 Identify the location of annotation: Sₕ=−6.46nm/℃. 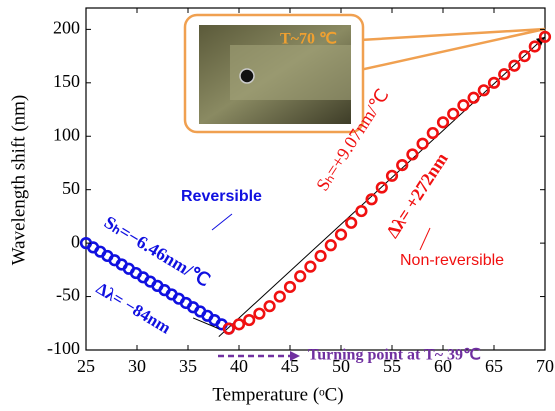
(157, 251).